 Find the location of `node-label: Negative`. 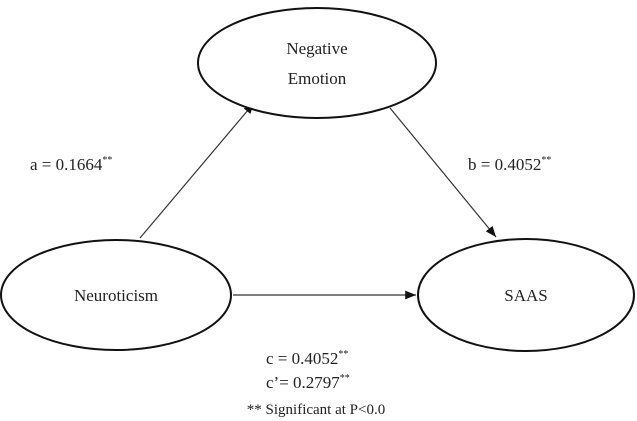

node-label: Negative is located at coordinates (316, 48).